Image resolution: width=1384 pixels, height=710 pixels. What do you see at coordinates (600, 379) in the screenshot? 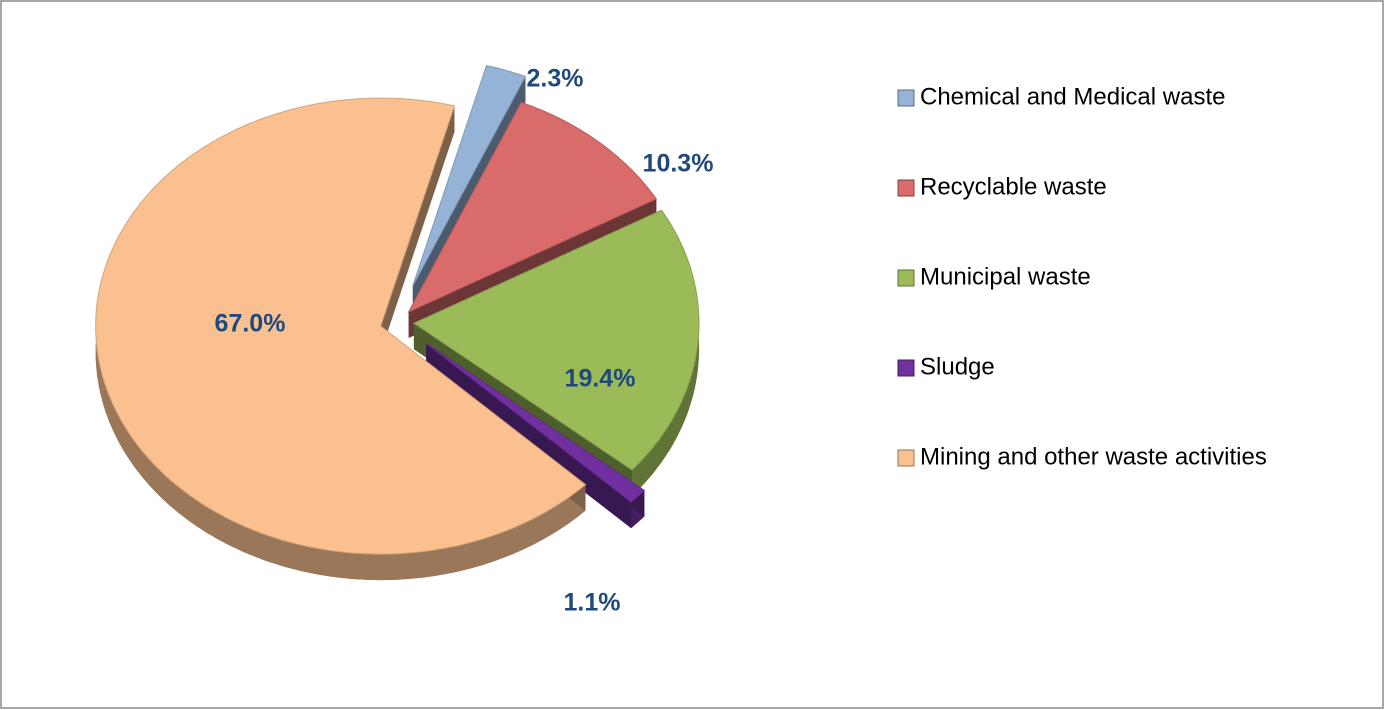
I see `data-label: 19.4%` at bounding box center [600, 379].